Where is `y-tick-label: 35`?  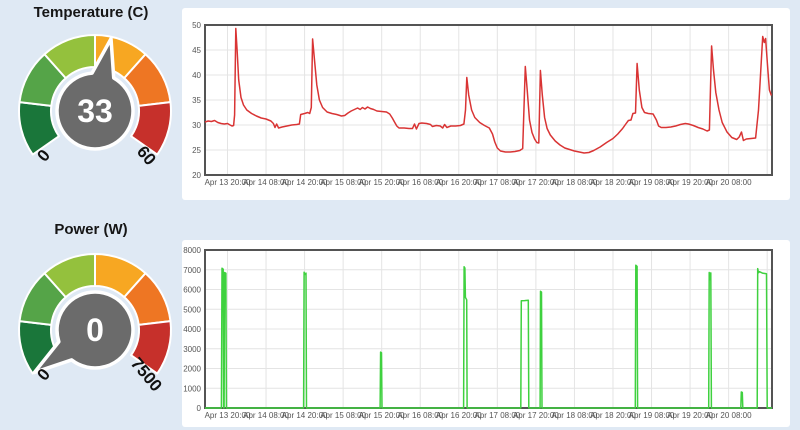 y-tick-label: 35 is located at coordinates (196, 100).